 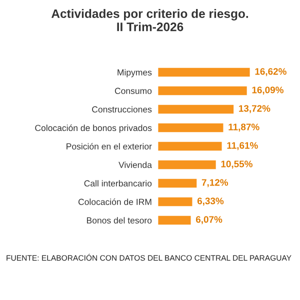 What do you see at coordinates (244, 128) in the screenshot?
I see `data-label: 11,87%` at bounding box center [244, 128].